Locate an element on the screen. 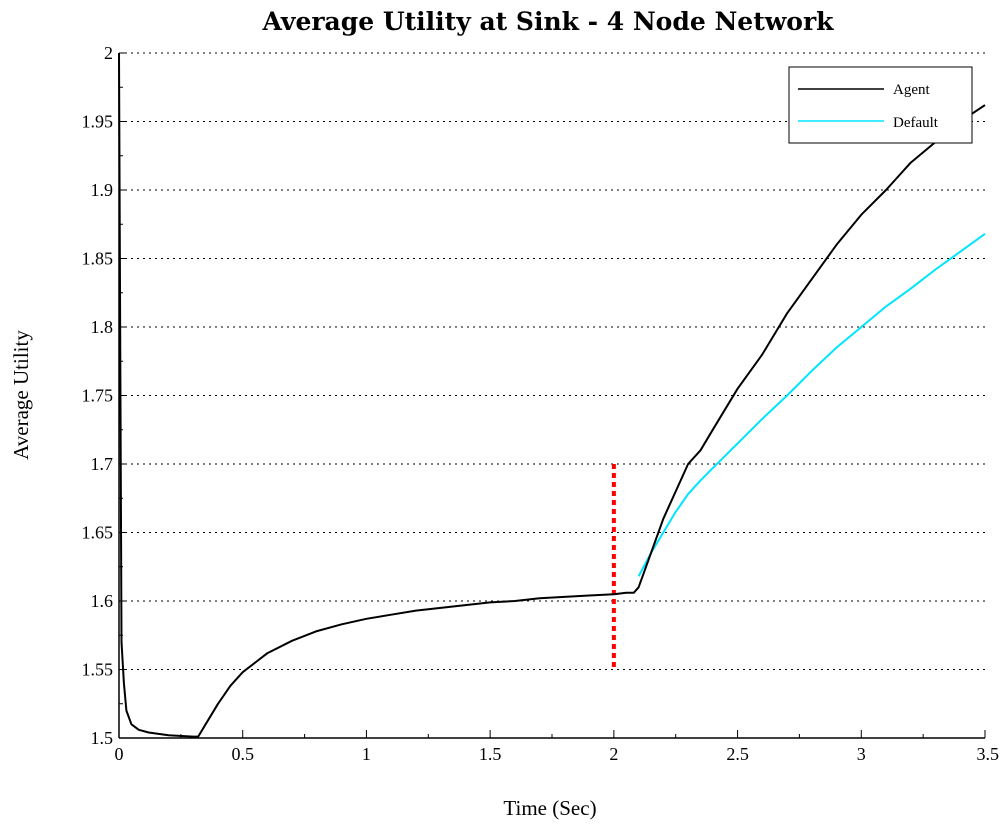  x-tick-label: 1.5 is located at coordinates (490, 754).